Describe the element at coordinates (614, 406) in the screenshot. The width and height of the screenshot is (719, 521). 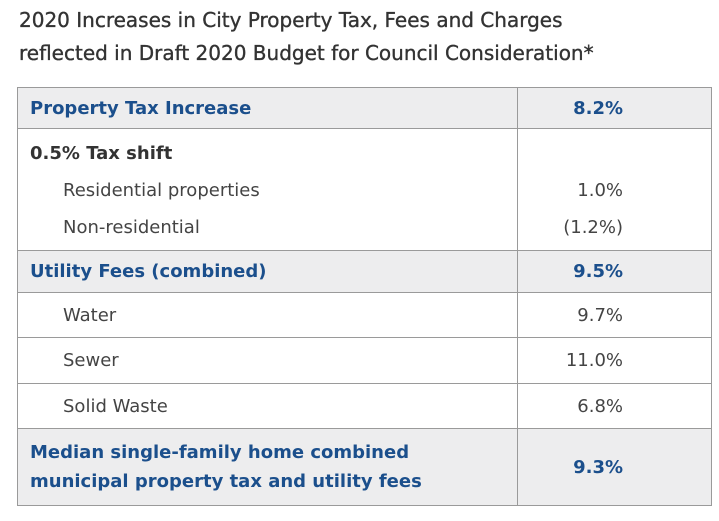
I see `row-value: 6.8%` at that location.